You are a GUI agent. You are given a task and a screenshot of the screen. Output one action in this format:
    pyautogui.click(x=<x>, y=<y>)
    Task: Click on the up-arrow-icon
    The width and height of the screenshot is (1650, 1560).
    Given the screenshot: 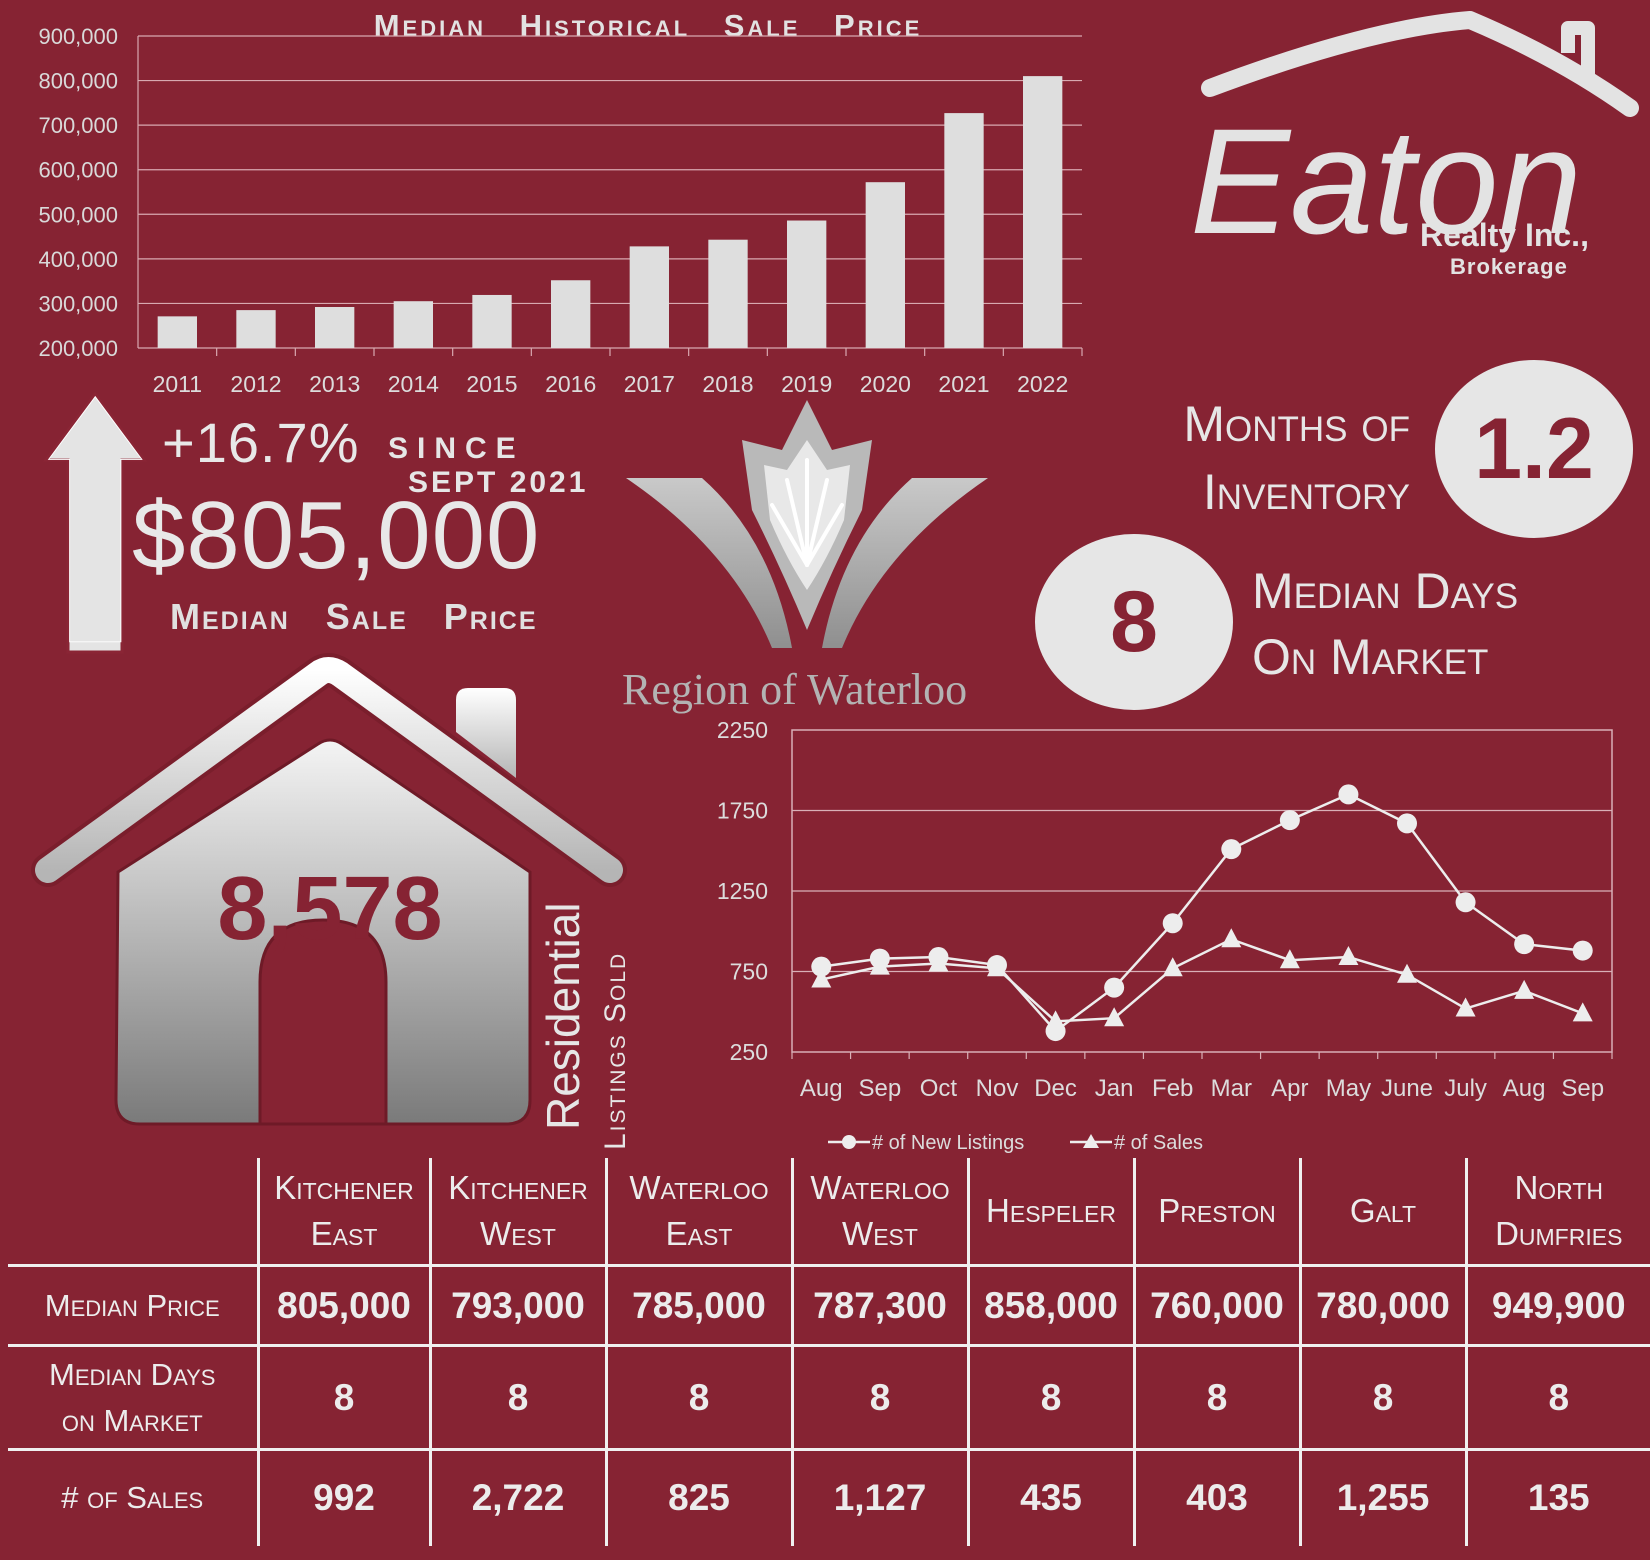 What is the action you would take?
    pyautogui.click(x=95, y=522)
    